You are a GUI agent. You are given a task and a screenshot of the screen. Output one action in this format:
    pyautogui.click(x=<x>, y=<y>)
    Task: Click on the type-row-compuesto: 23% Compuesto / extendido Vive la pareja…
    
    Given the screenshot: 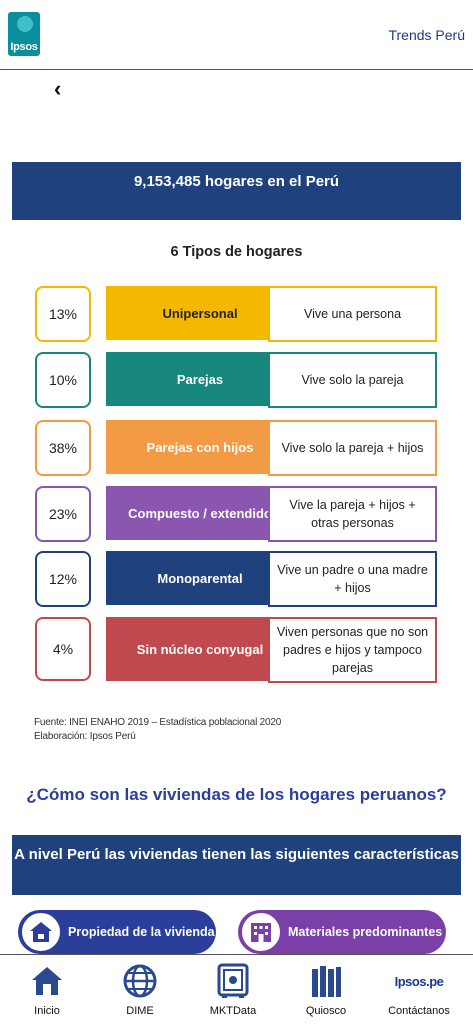 What is the action you would take?
    pyautogui.click(x=236, y=514)
    